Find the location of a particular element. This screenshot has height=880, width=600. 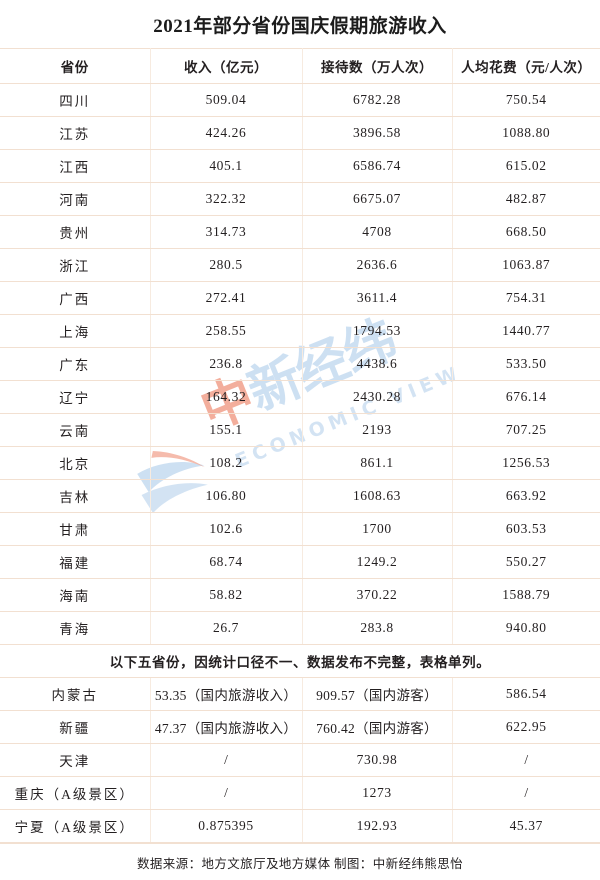

cell-visitors: 370.22 is located at coordinates (377, 595).